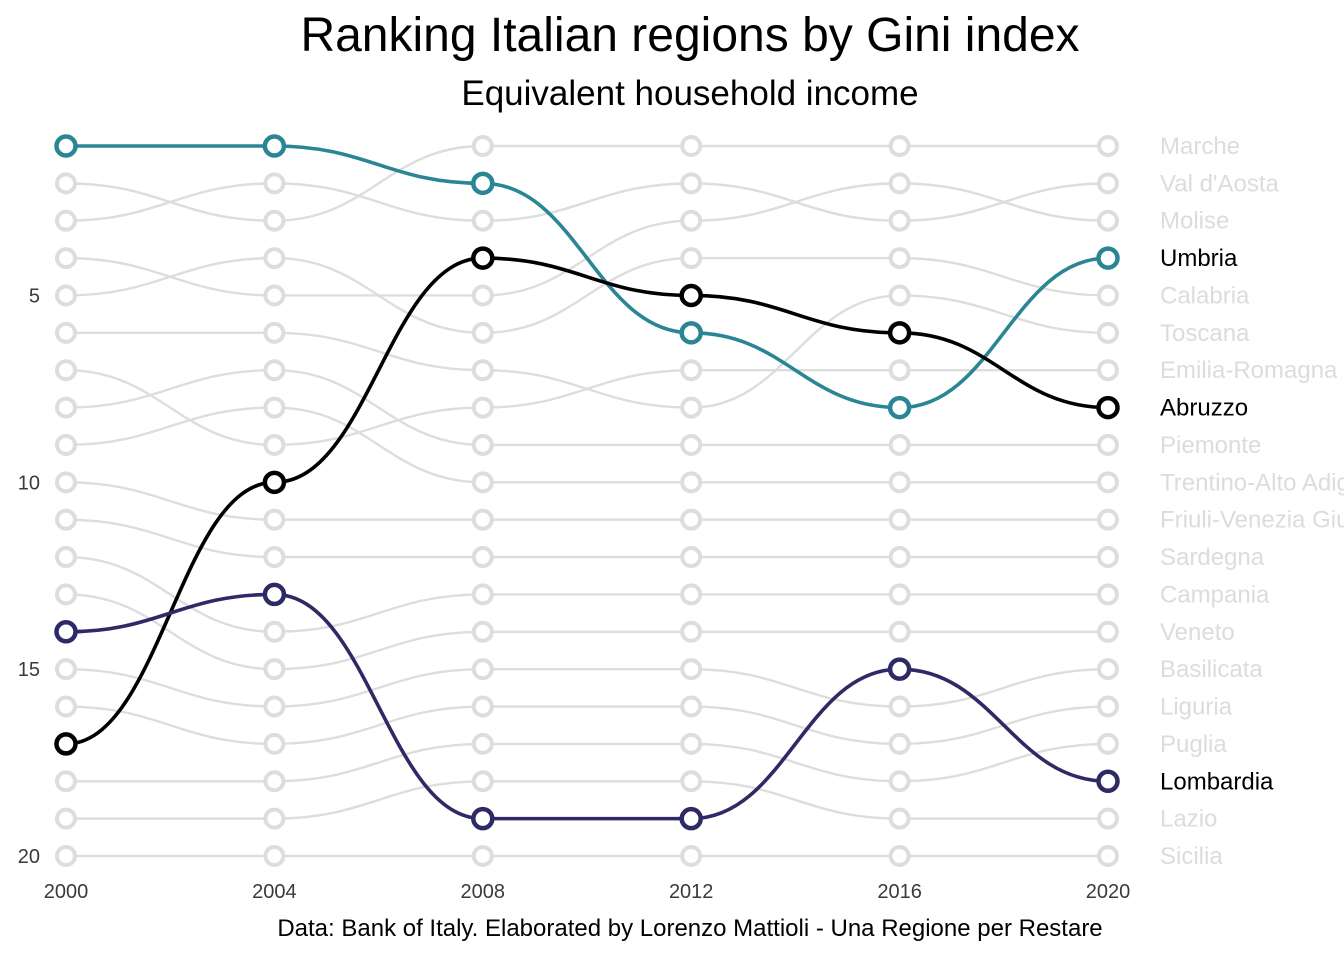  Describe the element at coordinates (690, 35) in the screenshot. I see `chart-title: Ranking Italian regions by Gini index` at that location.